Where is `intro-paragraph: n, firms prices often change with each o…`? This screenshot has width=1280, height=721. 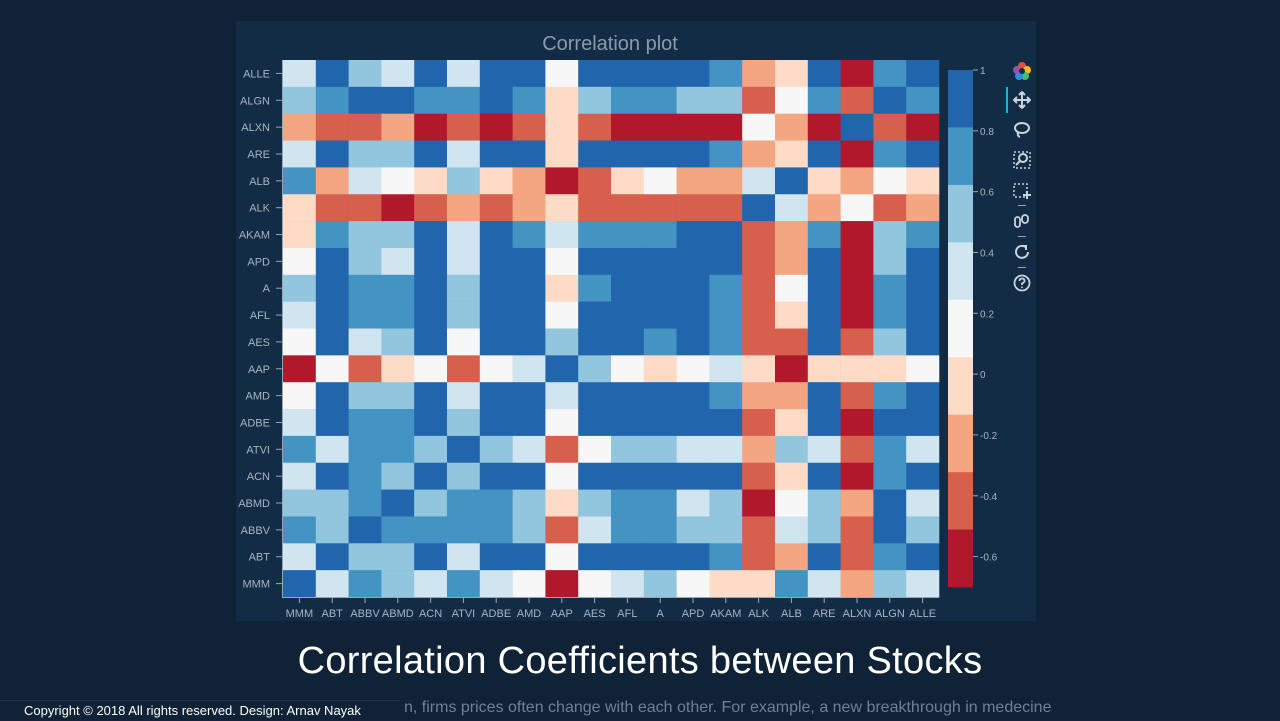 intro-paragraph: n, firms prices often change with each o… is located at coordinates (728, 707).